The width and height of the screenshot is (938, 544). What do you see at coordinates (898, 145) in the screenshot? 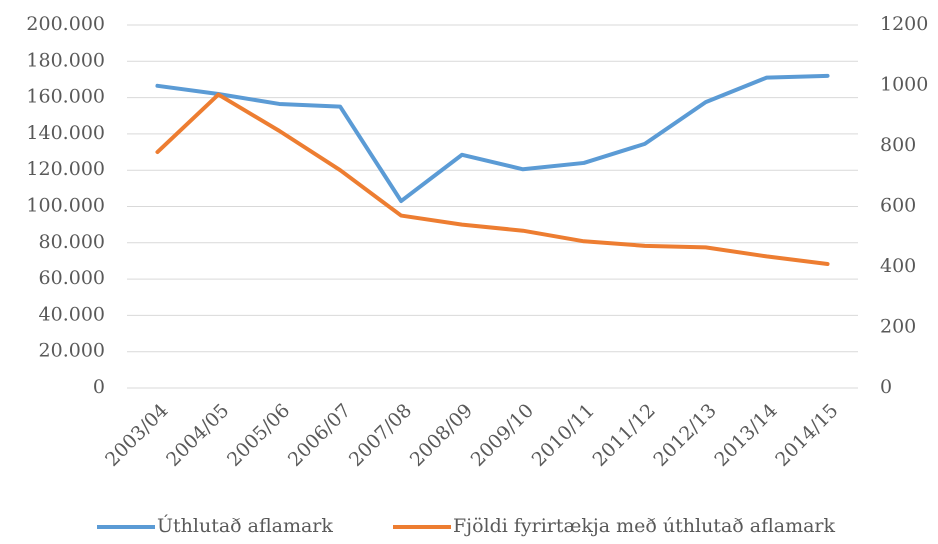
I see `y2-tick-label: 800` at bounding box center [898, 145].